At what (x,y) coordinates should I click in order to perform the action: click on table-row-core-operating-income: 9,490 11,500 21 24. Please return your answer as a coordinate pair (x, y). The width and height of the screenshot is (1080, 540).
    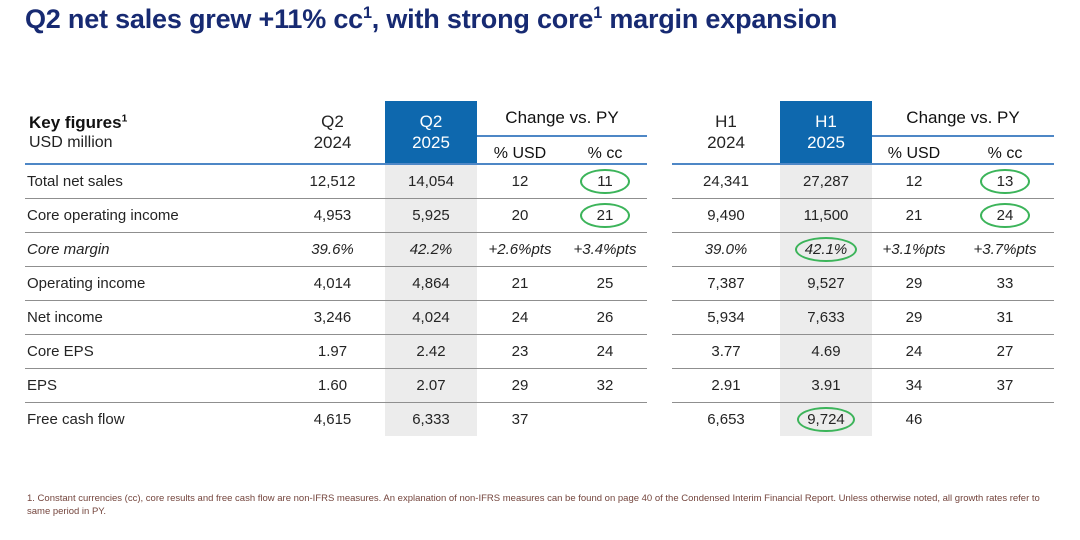
    Looking at the image, I should click on (863, 215).